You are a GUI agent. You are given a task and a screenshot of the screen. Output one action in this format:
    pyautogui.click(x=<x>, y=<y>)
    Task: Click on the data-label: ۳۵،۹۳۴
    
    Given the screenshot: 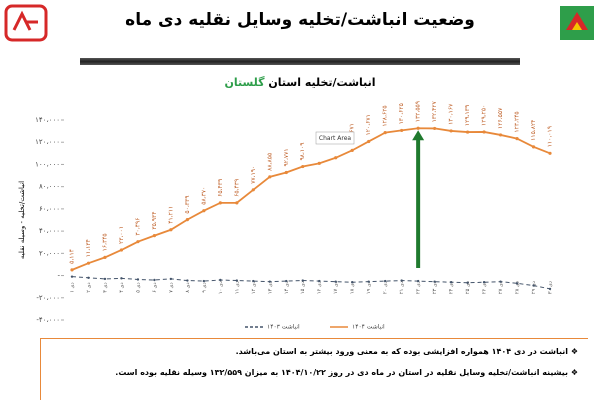 What is the action you would take?
    pyautogui.click(x=154, y=221)
    